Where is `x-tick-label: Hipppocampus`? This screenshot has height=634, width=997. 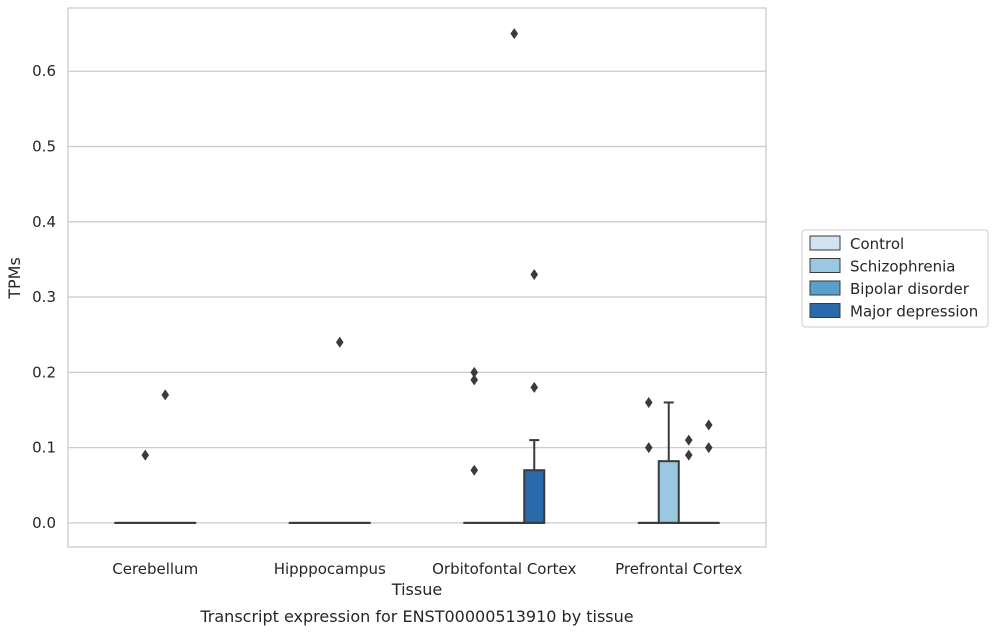
x-tick-label: Hipppocampus is located at coordinates (330, 569).